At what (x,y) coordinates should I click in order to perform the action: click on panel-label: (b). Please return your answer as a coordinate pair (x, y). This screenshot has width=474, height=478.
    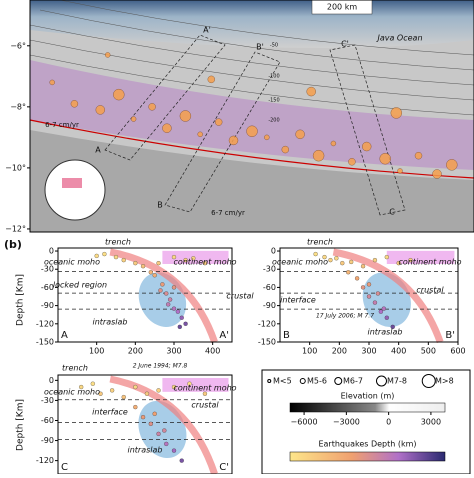
    Looking at the image, I should click on (13, 244).